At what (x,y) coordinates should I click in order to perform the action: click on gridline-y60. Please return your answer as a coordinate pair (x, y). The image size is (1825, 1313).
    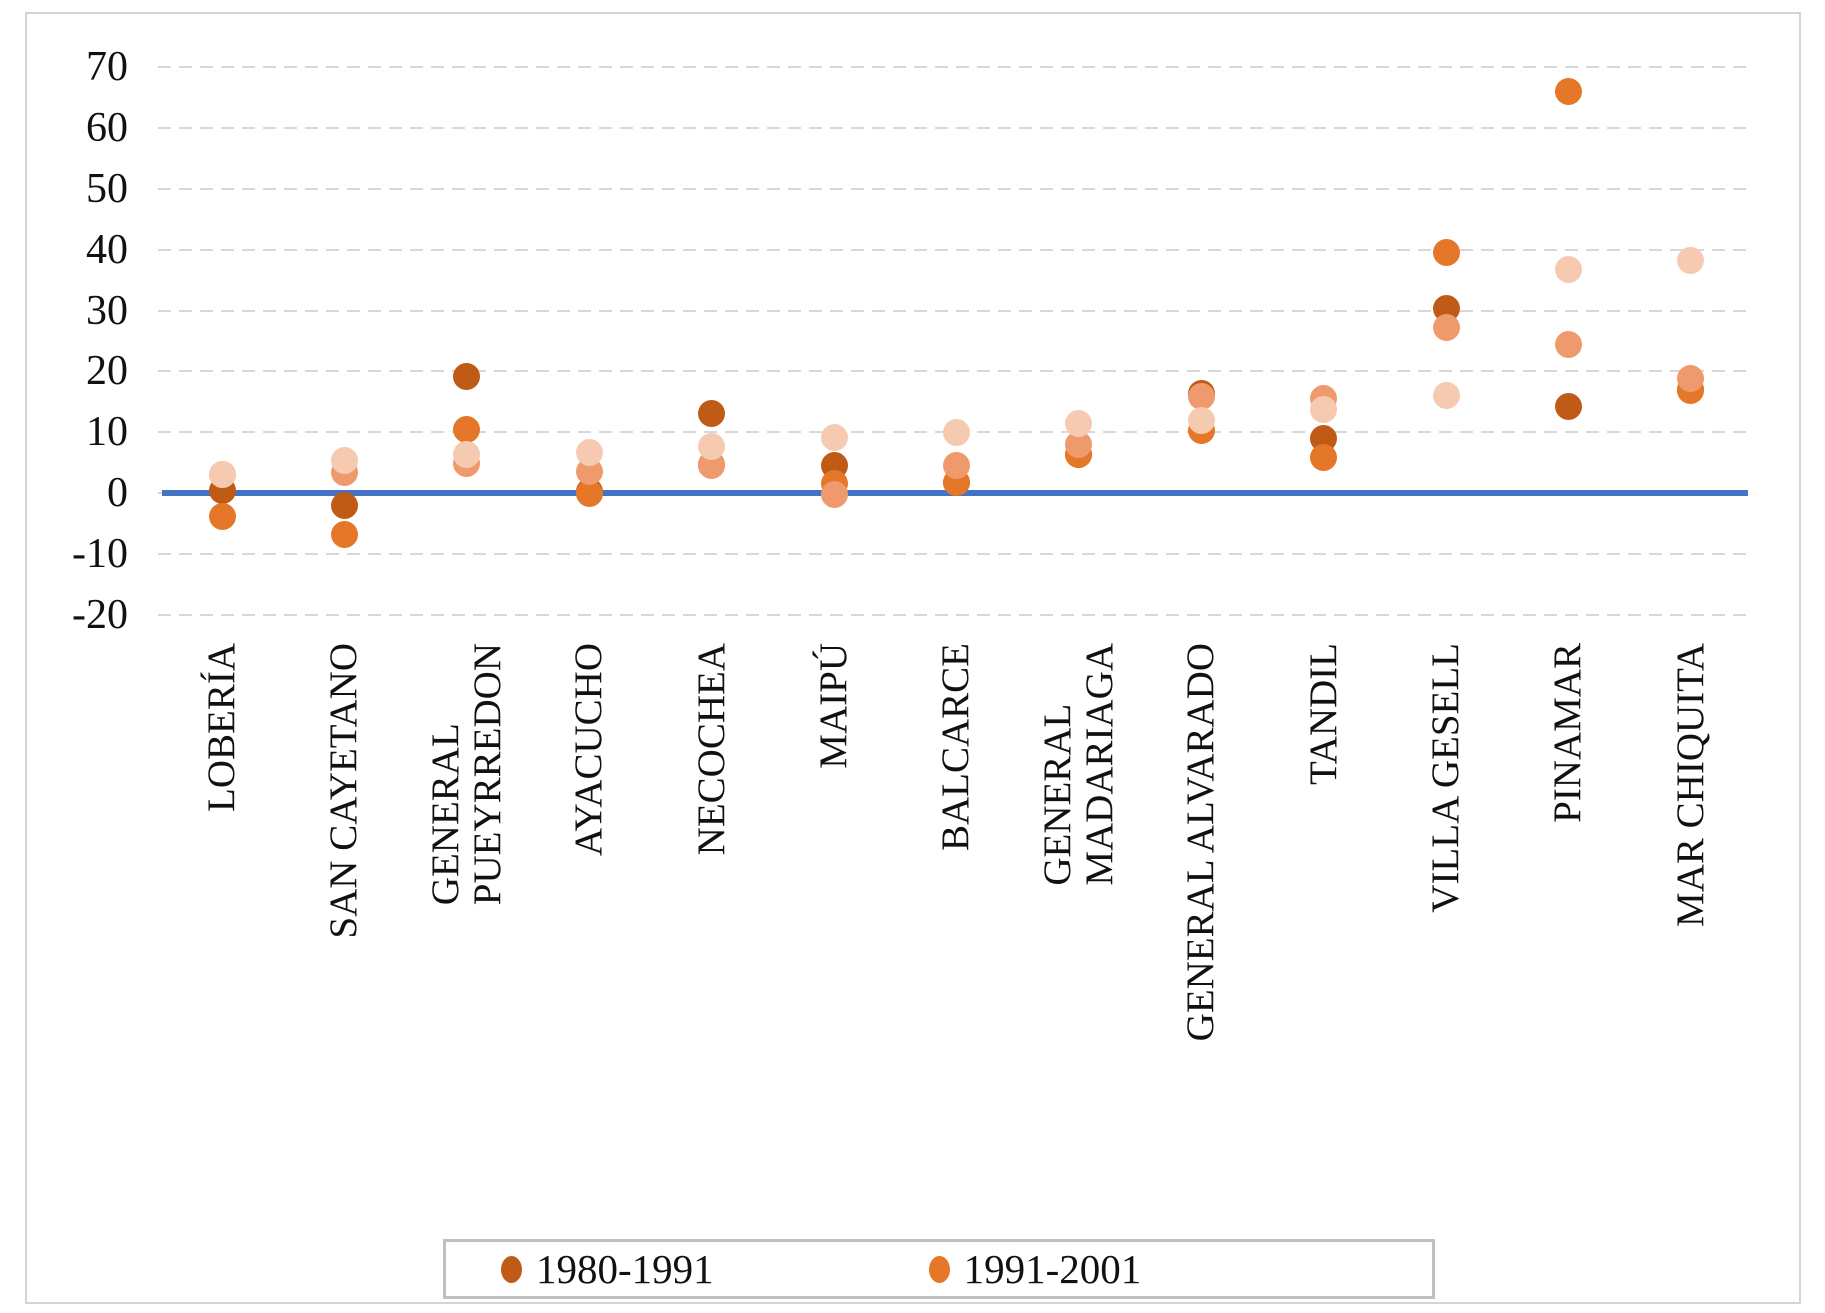
    Looking at the image, I should click on (953, 128).